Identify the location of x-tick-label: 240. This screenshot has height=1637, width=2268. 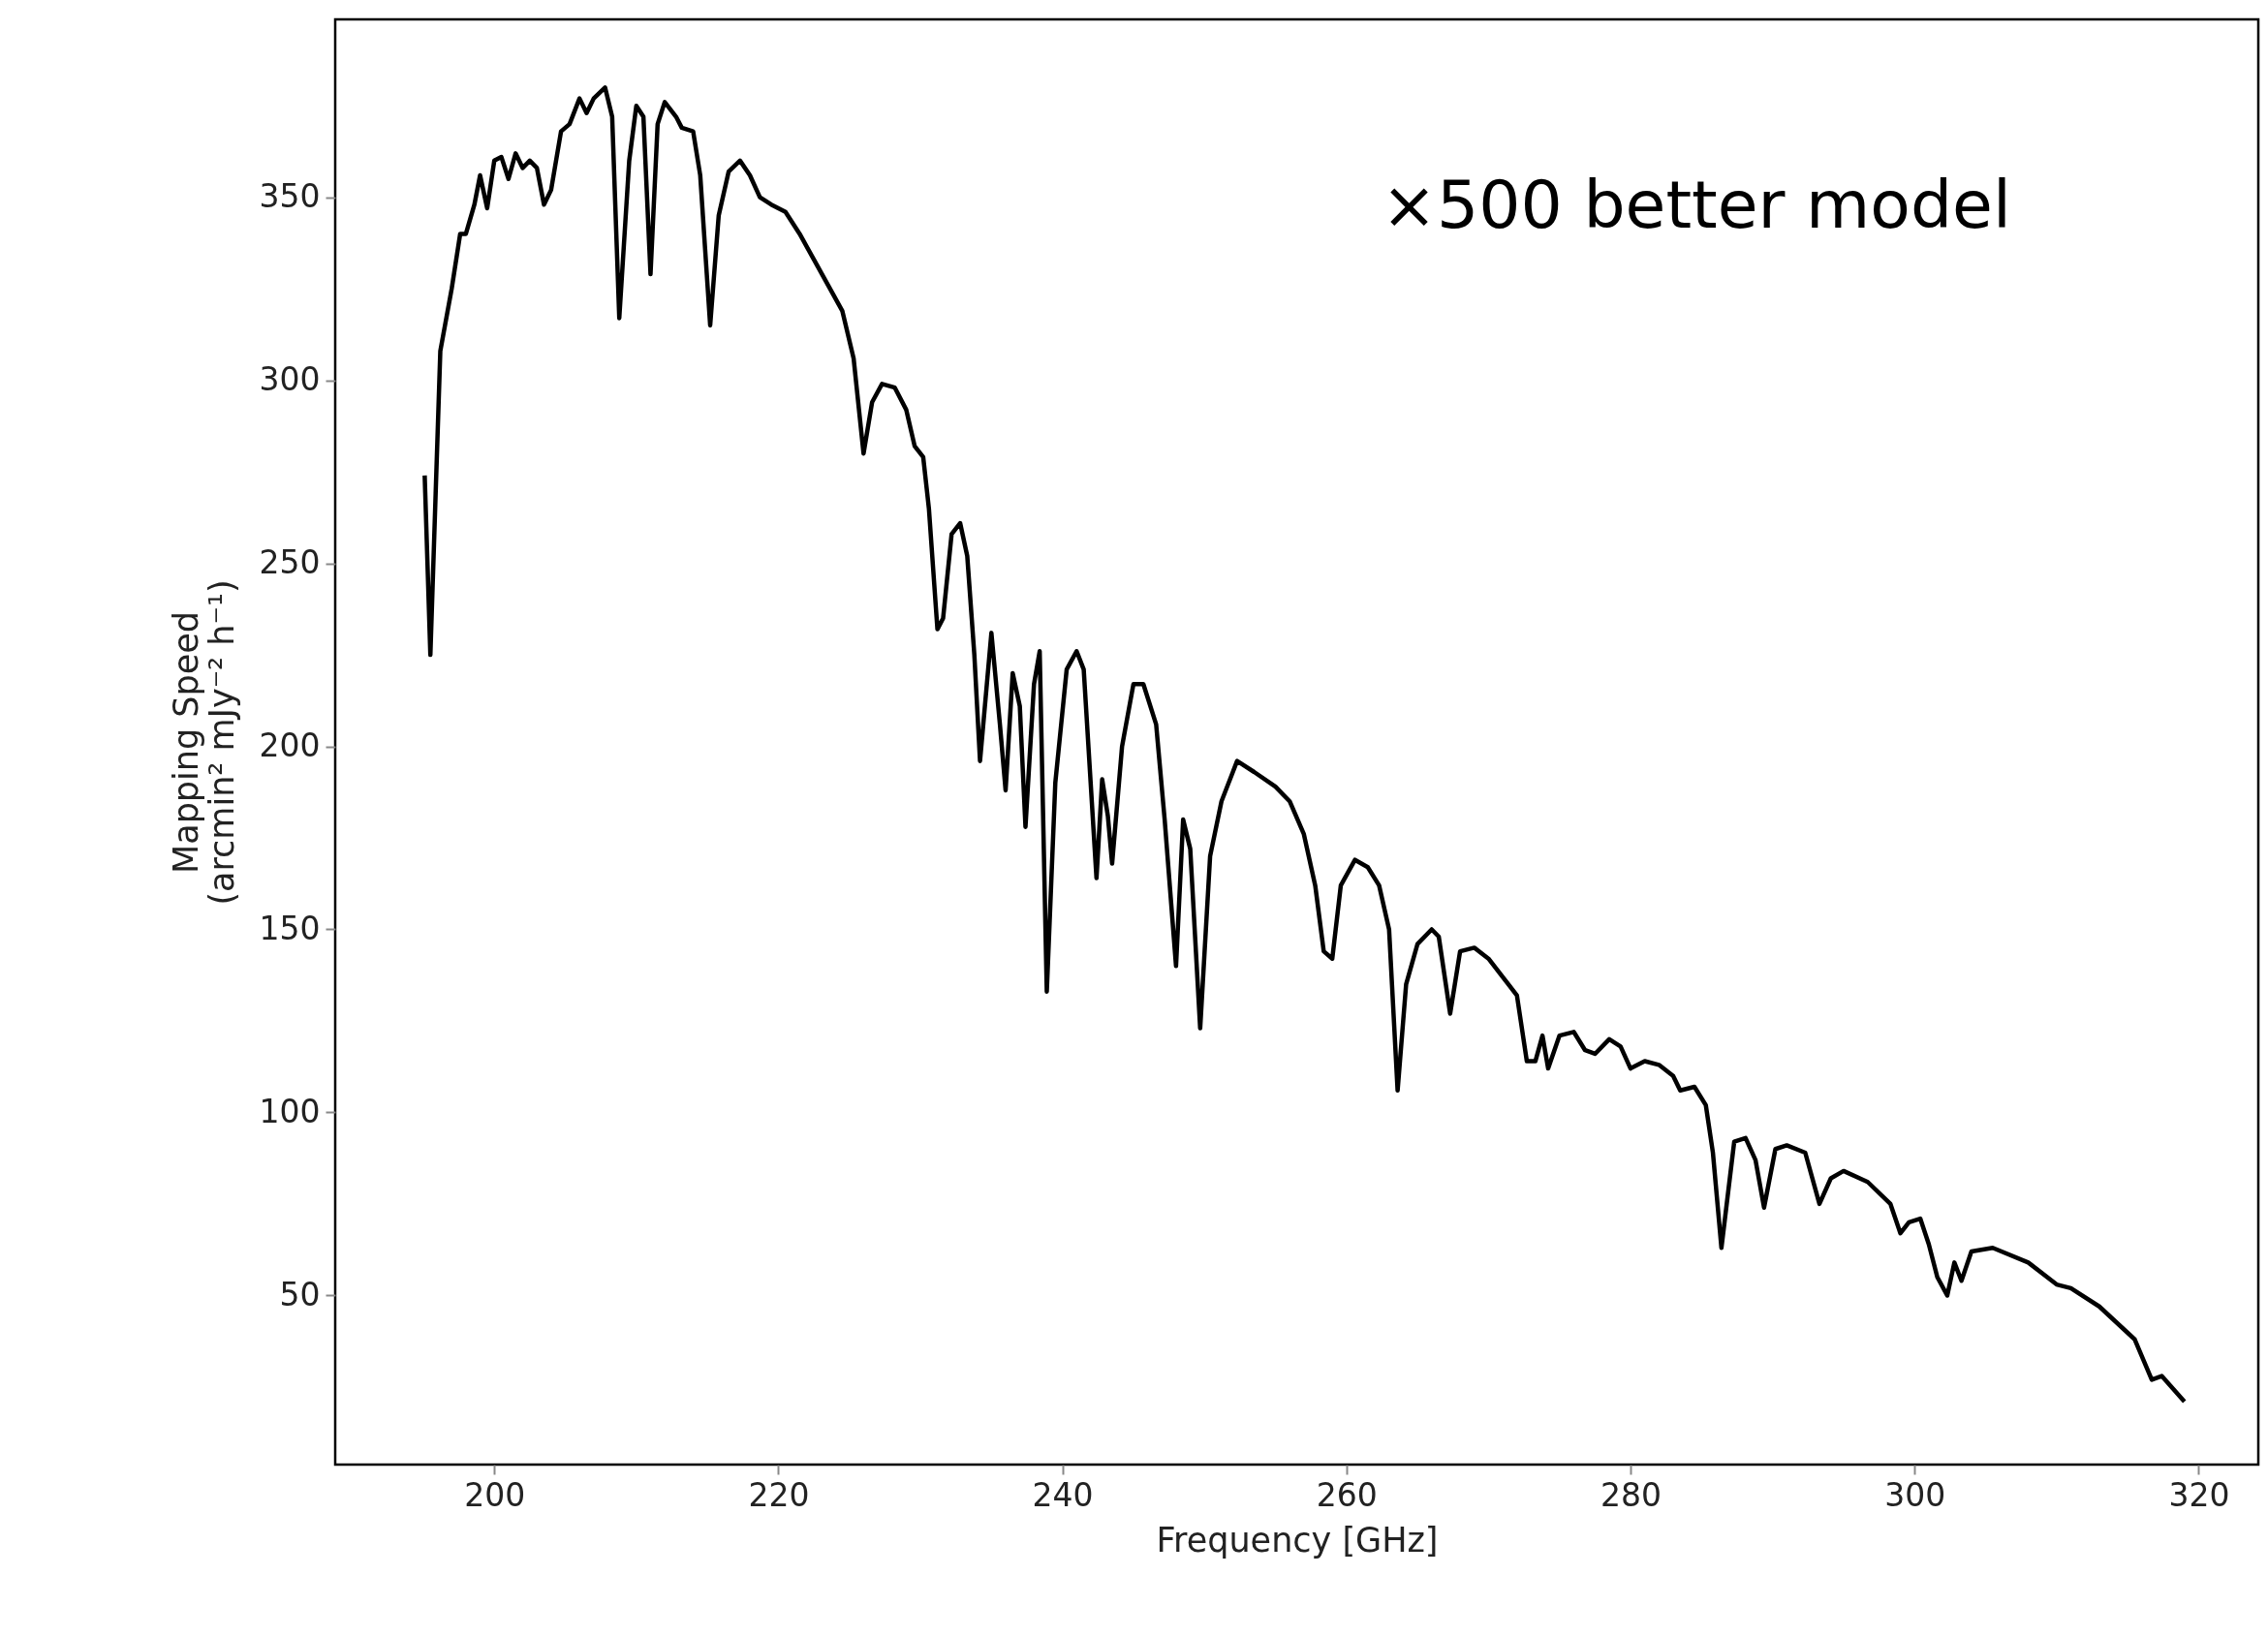
(1063, 1495).